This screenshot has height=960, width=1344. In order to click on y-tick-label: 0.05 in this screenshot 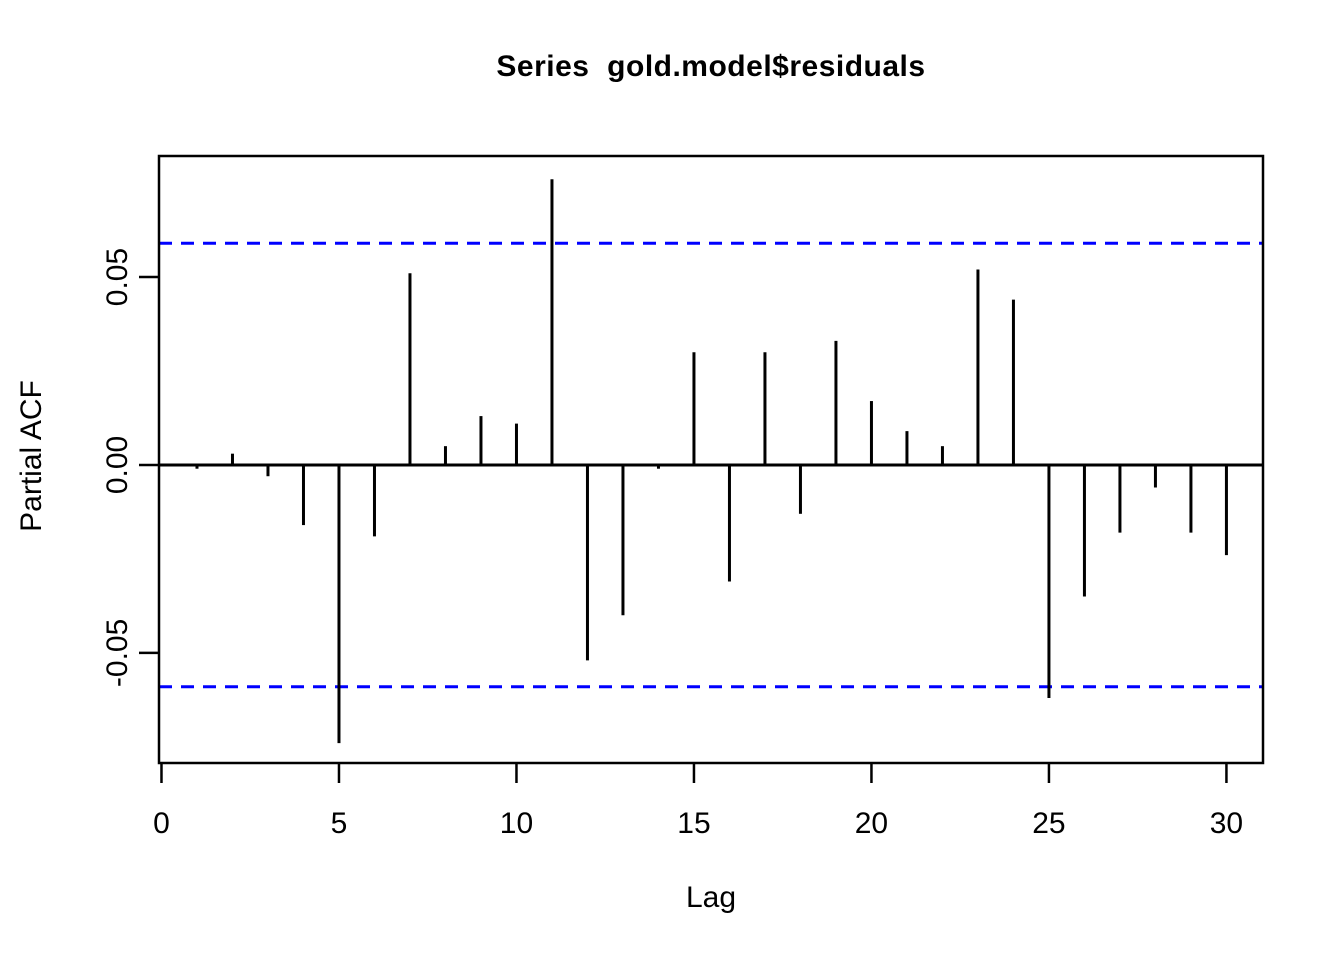, I will do `click(117, 277)`.